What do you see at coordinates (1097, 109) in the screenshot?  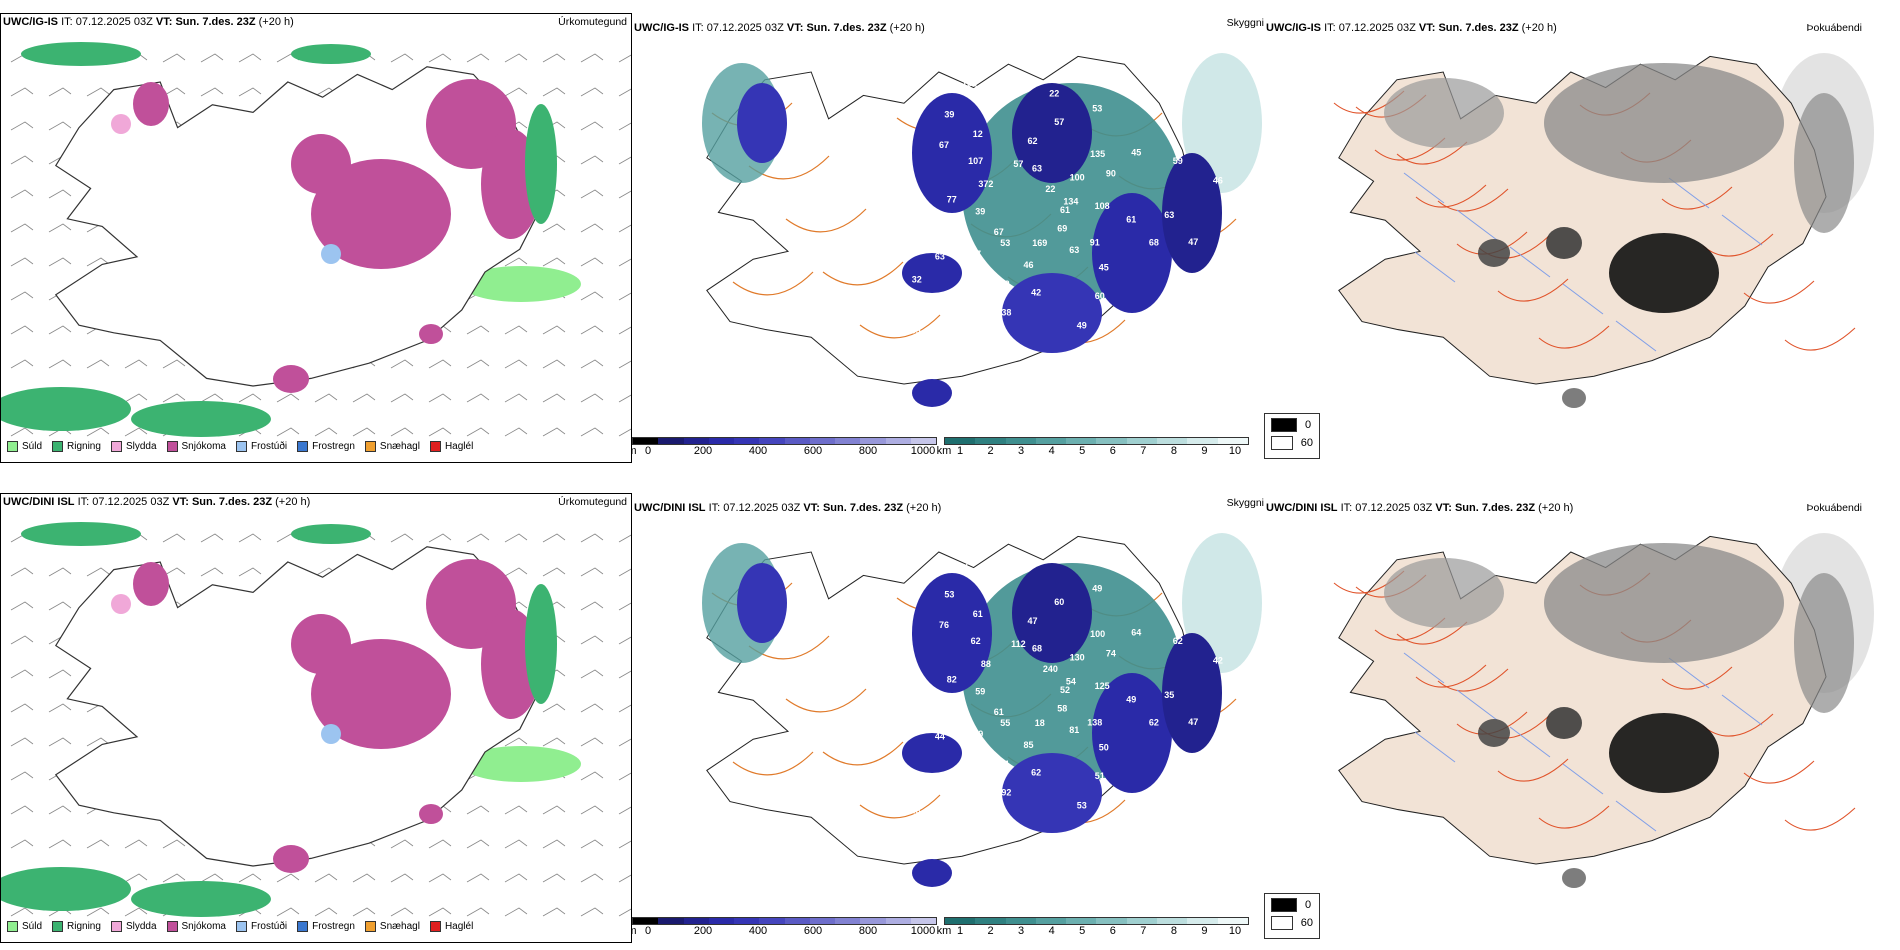 I see `cloud-base-label: 53` at bounding box center [1097, 109].